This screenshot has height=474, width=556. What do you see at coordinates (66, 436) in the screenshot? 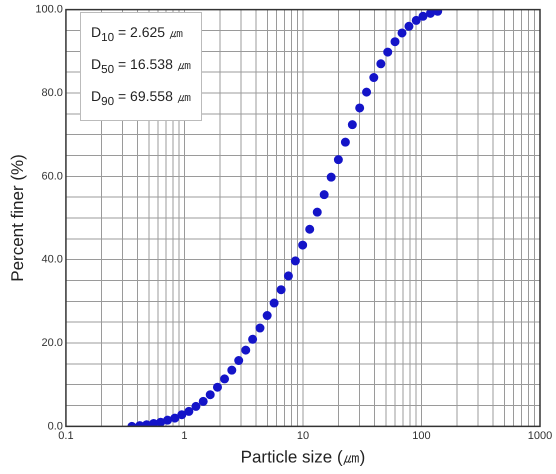
I see `x-tick-label: 0.1` at bounding box center [66, 436].